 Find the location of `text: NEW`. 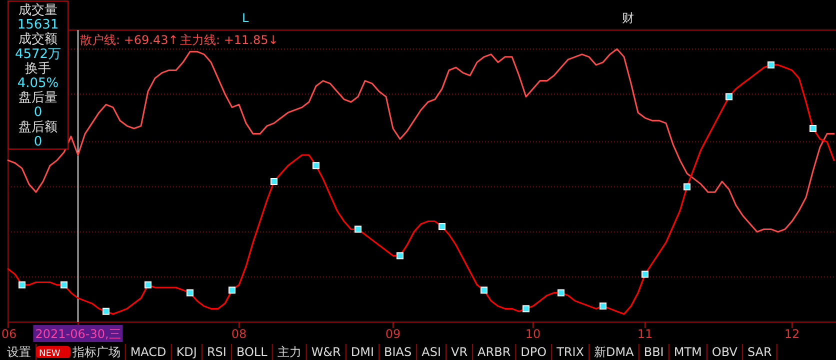

text: NEW is located at coordinates (49, 354).